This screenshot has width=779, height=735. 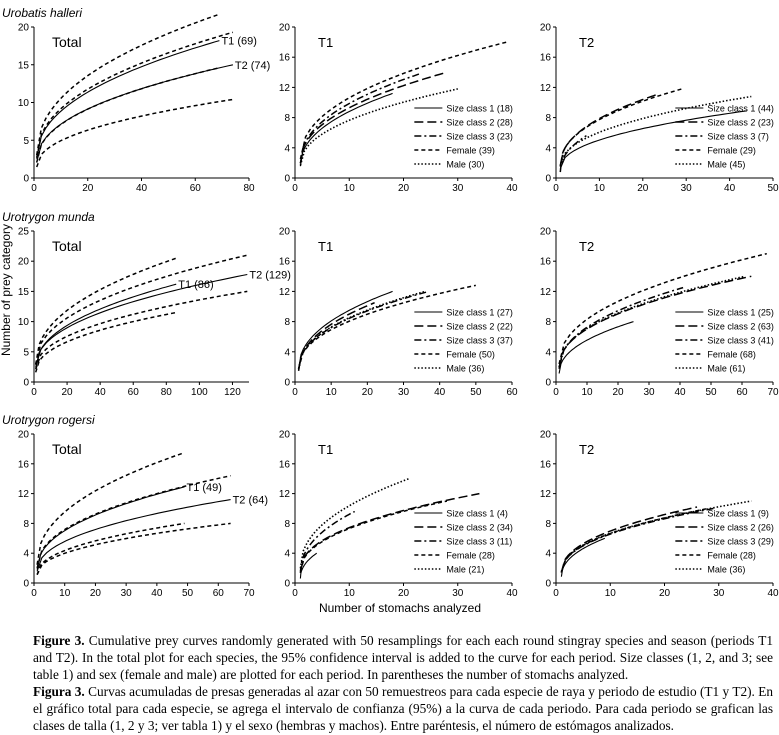 What do you see at coordinates (586, 449) in the screenshot?
I see `panel-title: T2` at bounding box center [586, 449].